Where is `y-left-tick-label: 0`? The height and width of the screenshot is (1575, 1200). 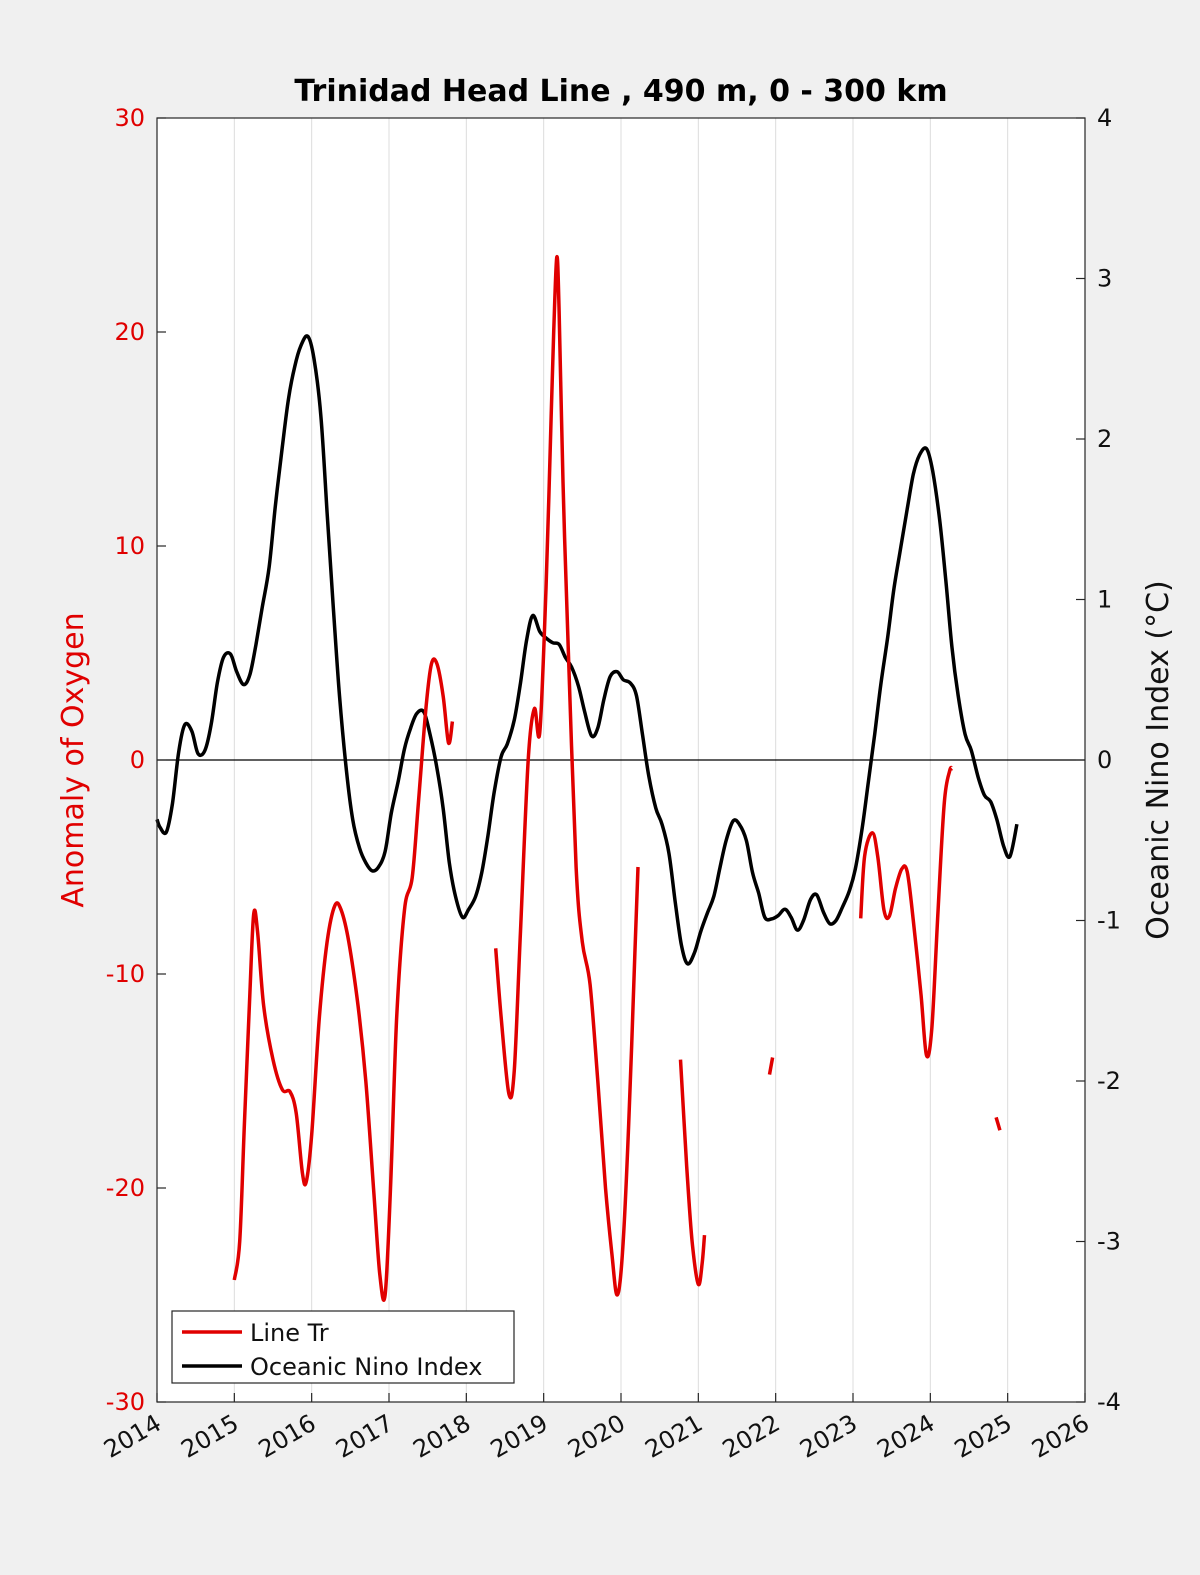
y-left-tick-label: 0 is located at coordinates (137, 760).